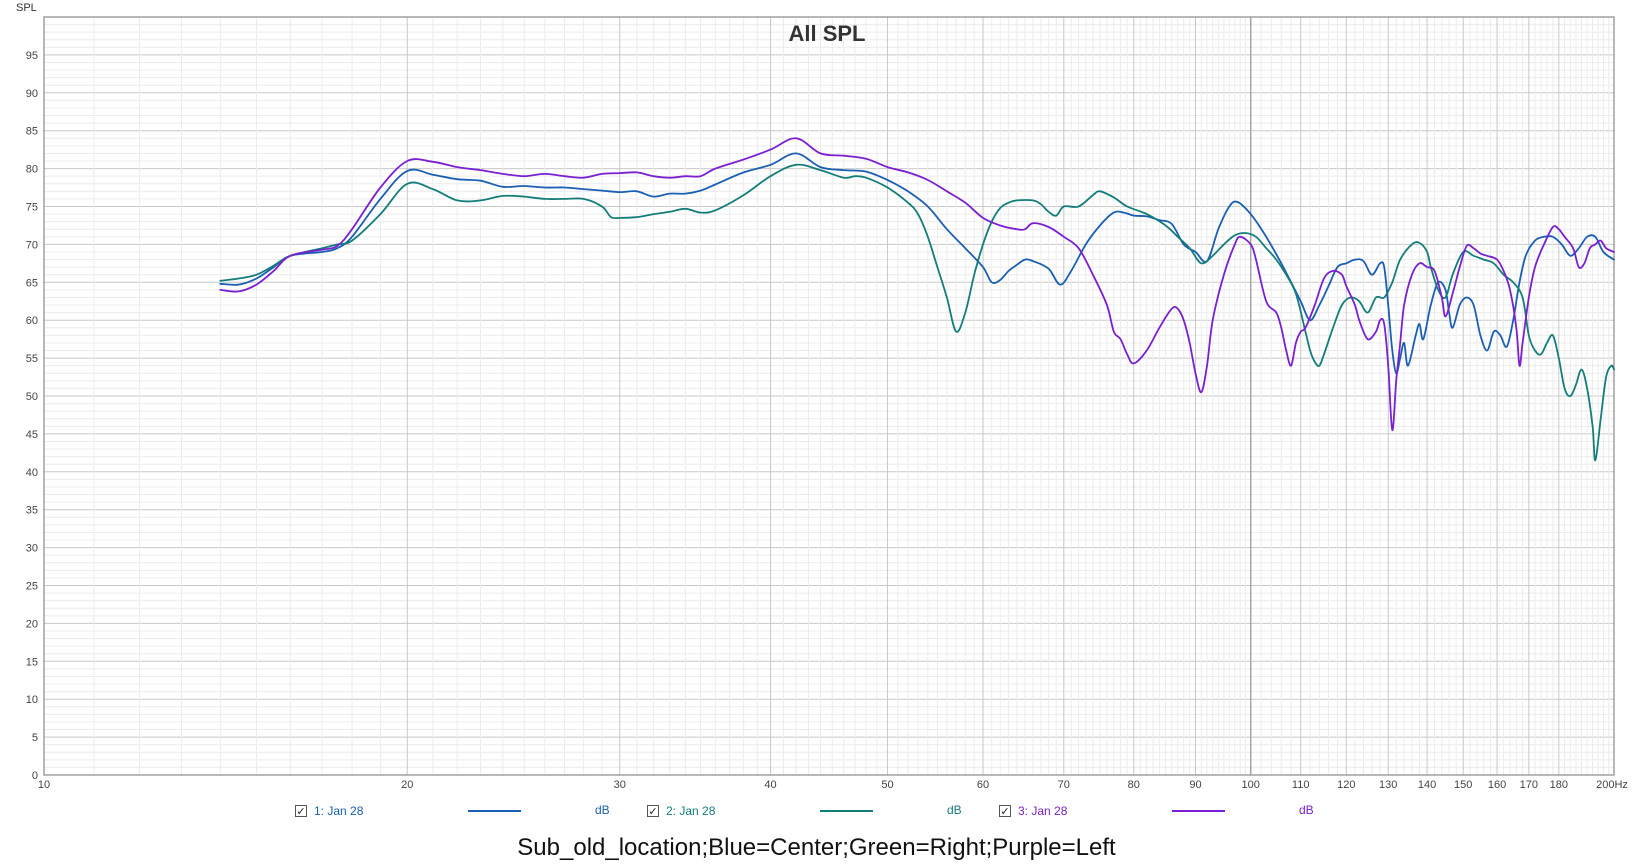  I want to click on y-tick-label: 95, so click(32, 56).